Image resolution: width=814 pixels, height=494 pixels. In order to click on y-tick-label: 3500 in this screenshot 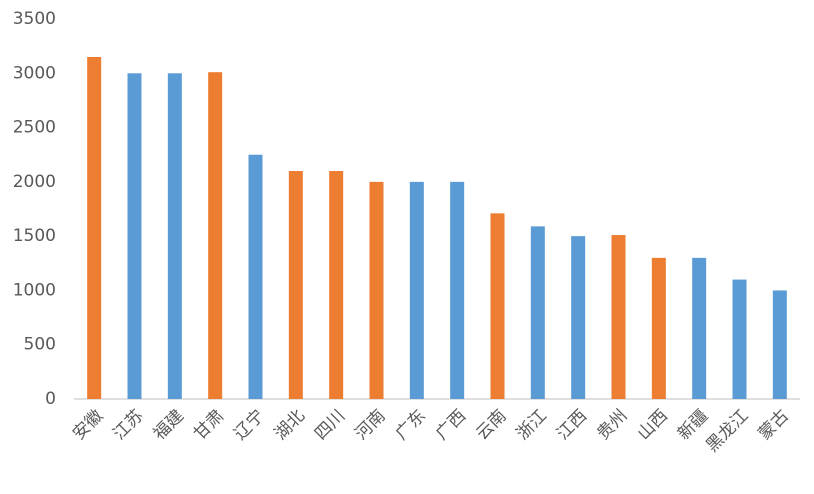, I will do `click(34, 19)`.